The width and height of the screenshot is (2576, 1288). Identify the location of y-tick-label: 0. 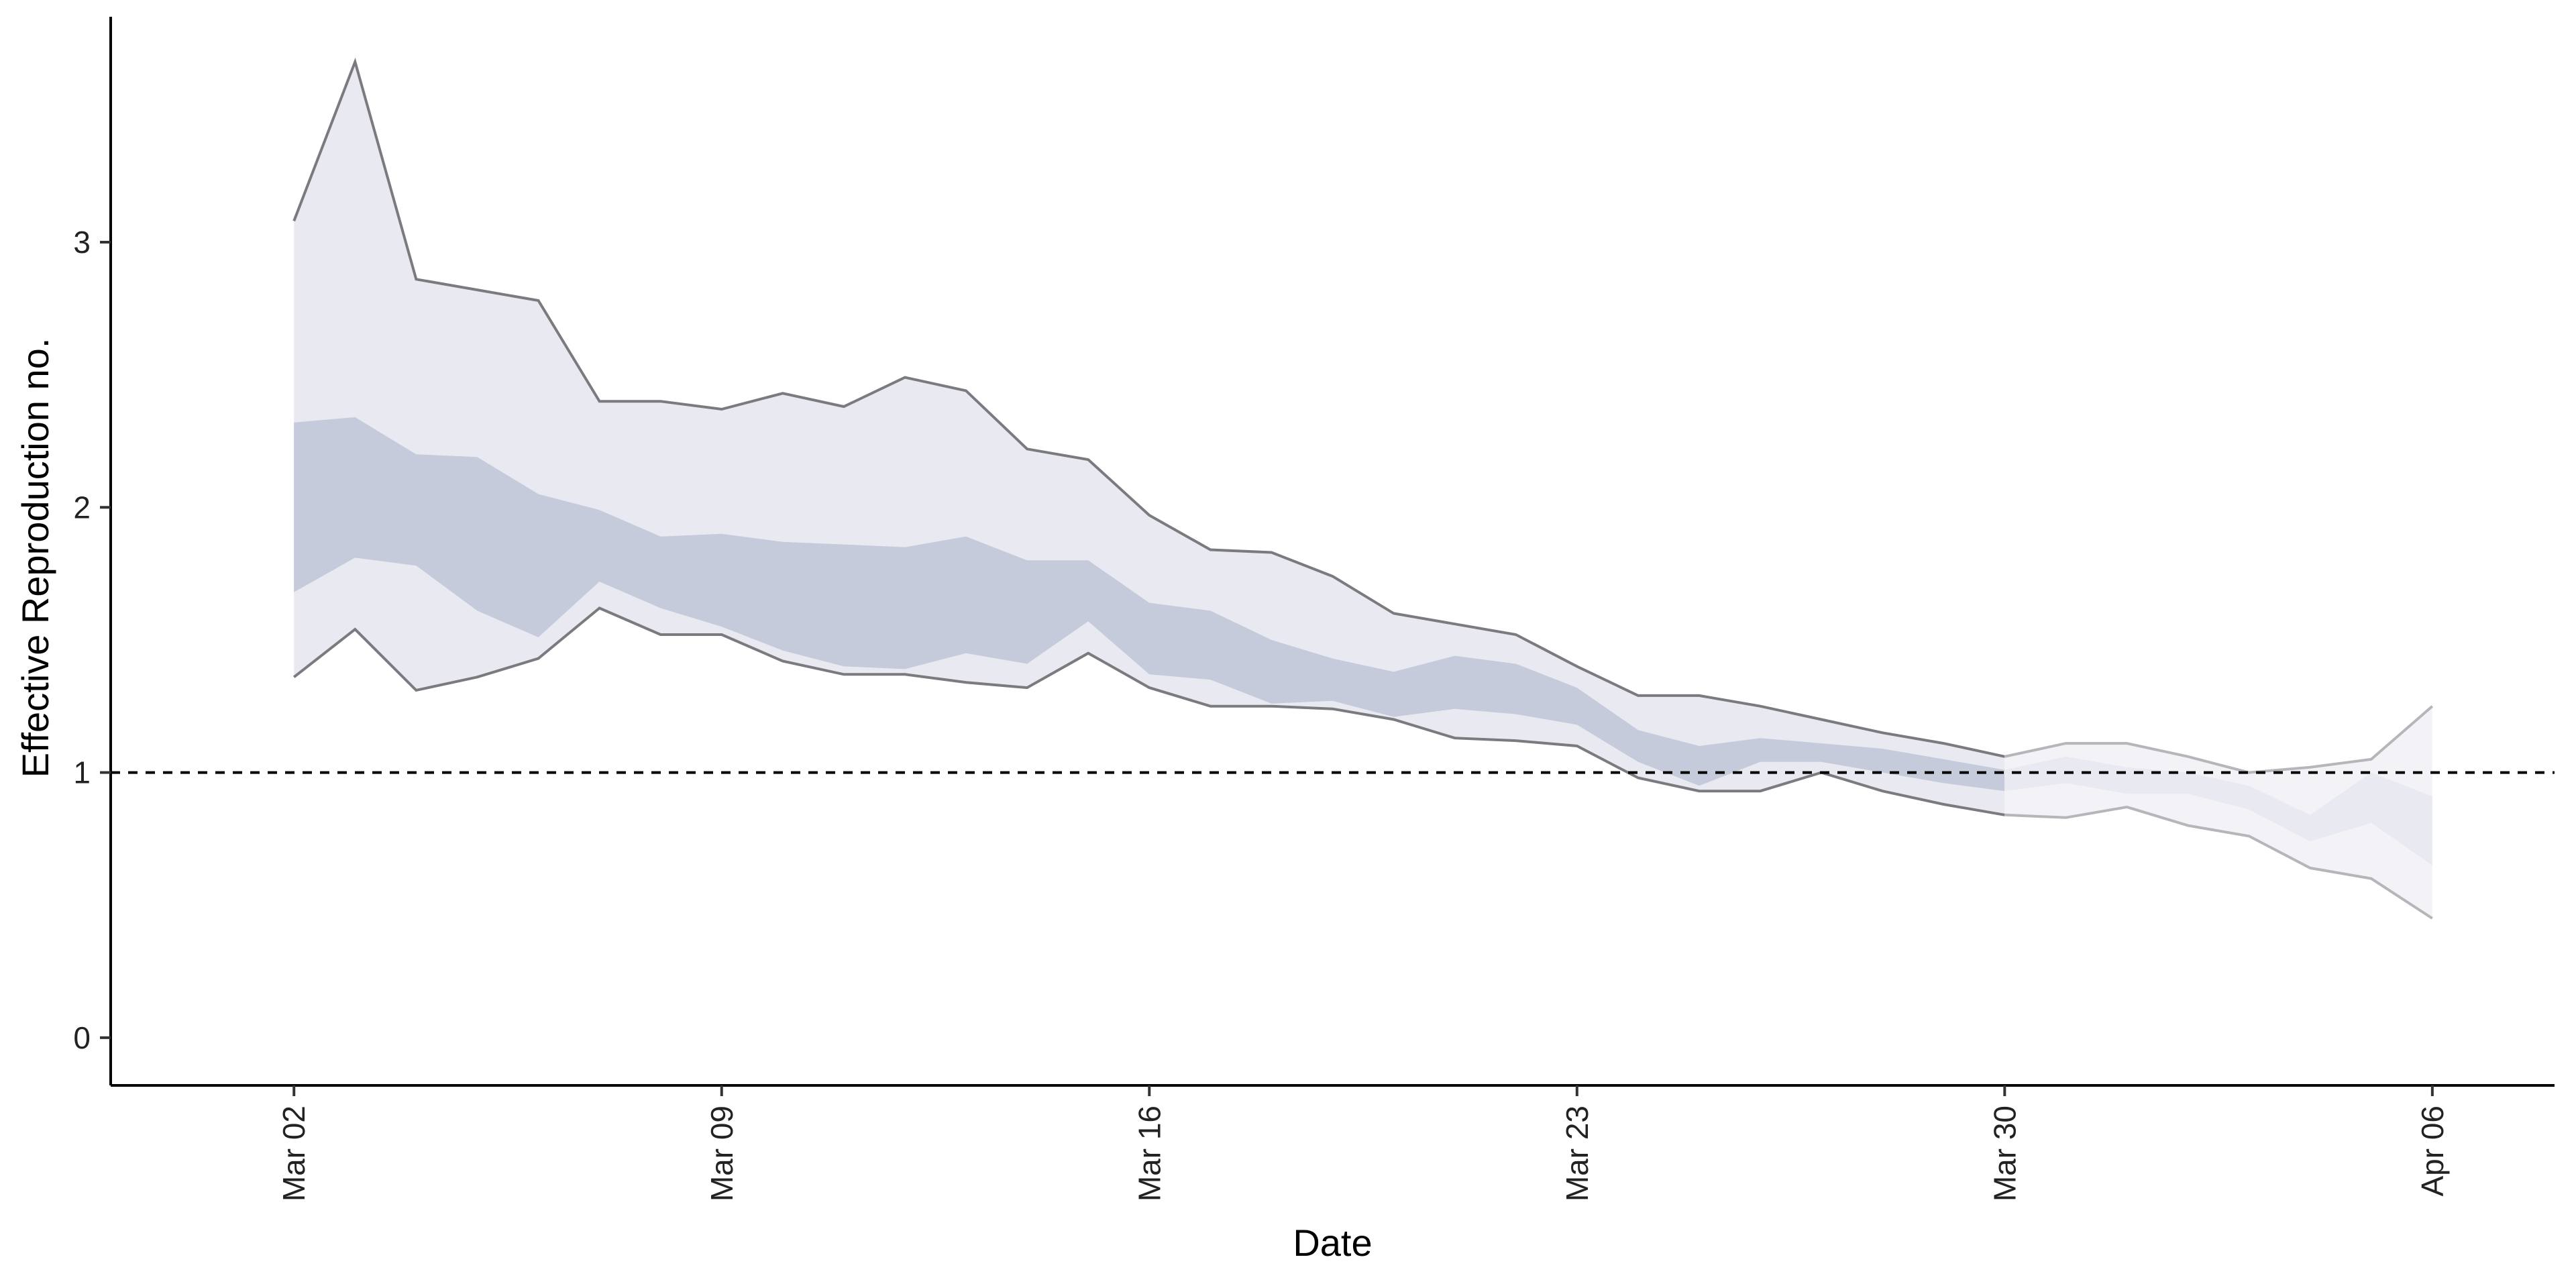
(82, 1037).